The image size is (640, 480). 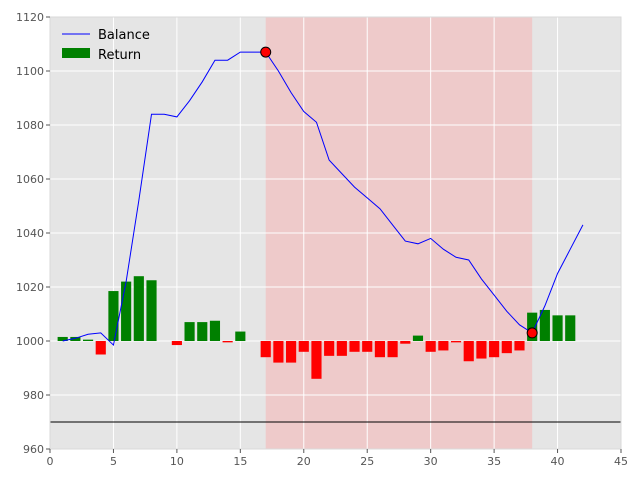 What do you see at coordinates (431, 461) in the screenshot?
I see `x-tick-label: 30` at bounding box center [431, 461].